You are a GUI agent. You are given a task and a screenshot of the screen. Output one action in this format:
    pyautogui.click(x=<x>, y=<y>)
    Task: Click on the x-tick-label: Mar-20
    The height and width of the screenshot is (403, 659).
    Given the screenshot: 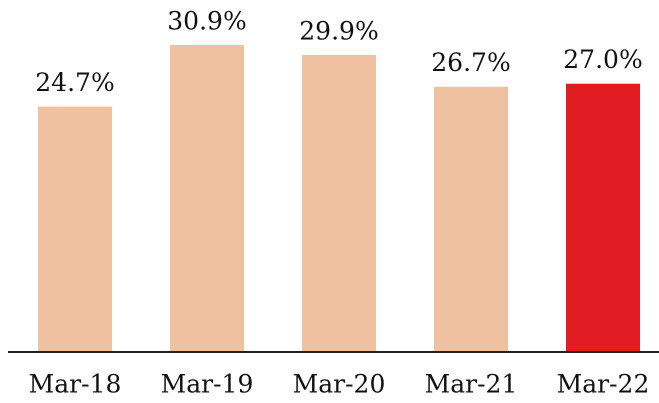 What is the action you would take?
    pyautogui.click(x=339, y=384)
    